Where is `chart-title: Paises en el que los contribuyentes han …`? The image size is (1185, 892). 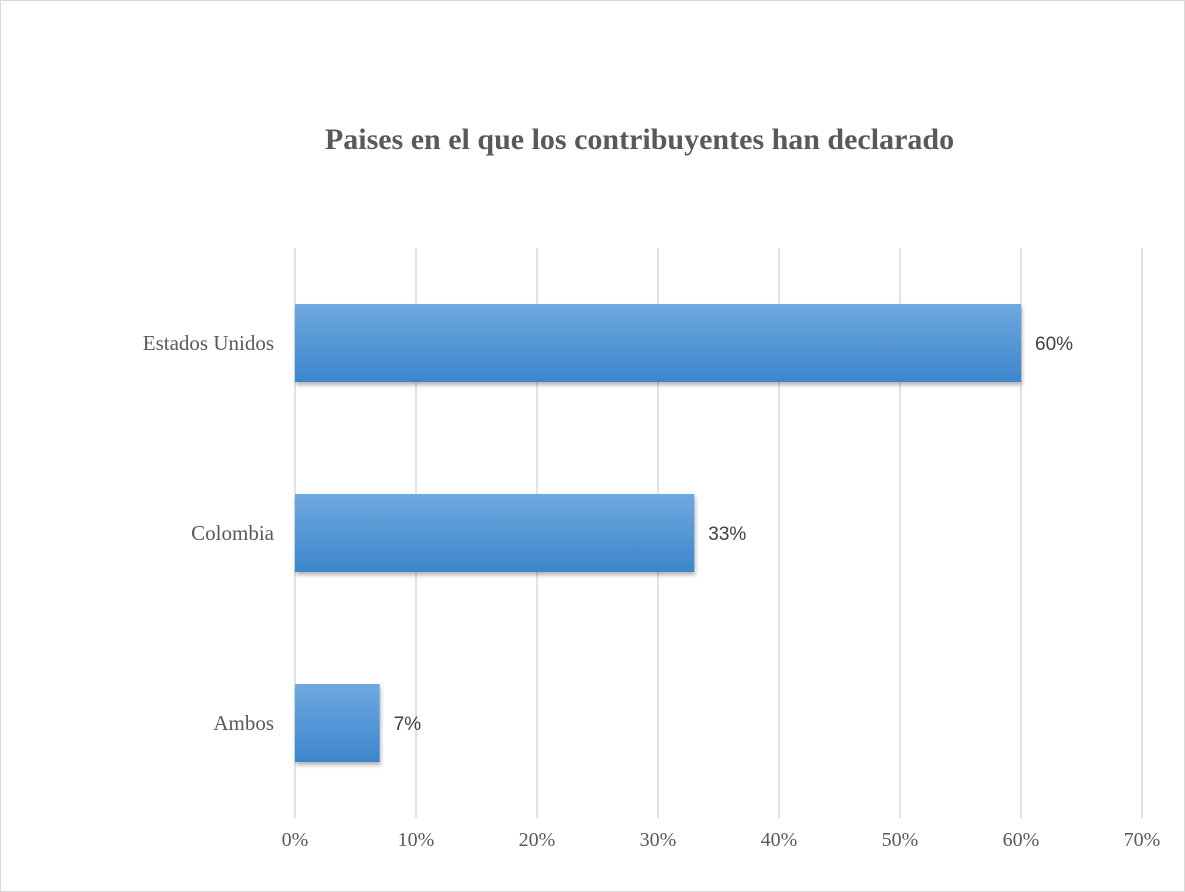
chart-title: Paises en el que los contribuyentes han … is located at coordinates (639, 139).